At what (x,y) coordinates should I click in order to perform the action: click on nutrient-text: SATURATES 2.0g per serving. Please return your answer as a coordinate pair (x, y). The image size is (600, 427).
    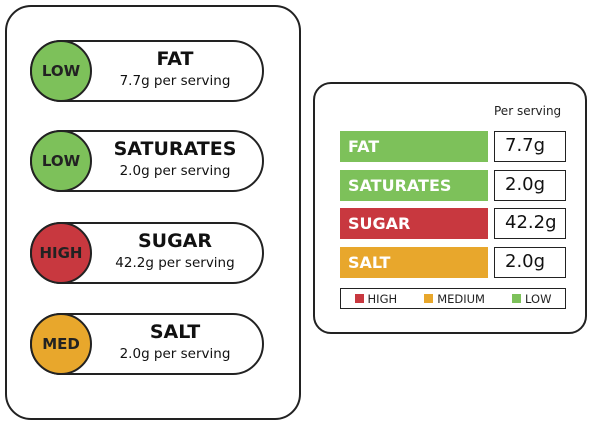
    Looking at the image, I should click on (175, 158).